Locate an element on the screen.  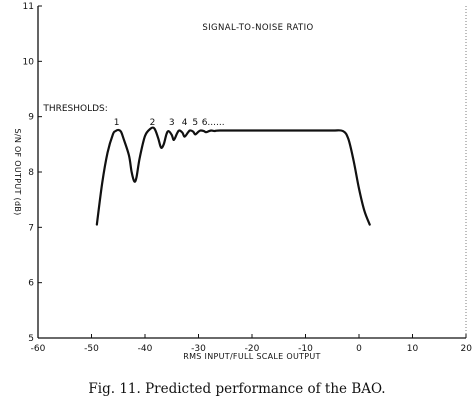
threshold-marker-1: 1 is located at coordinates (117, 123).